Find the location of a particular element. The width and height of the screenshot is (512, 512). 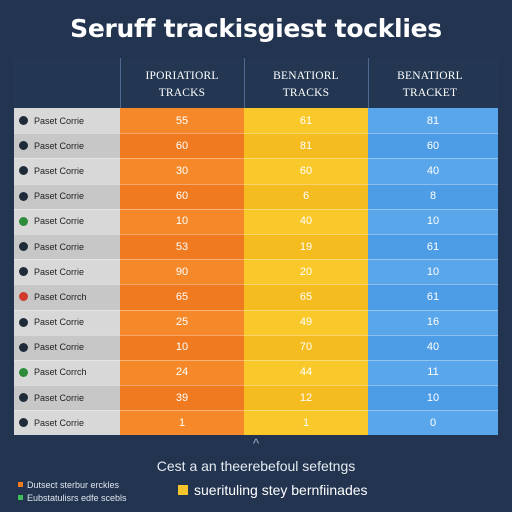

column-header-1: IPORIATIORL TRACKS is located at coordinates (182, 85).